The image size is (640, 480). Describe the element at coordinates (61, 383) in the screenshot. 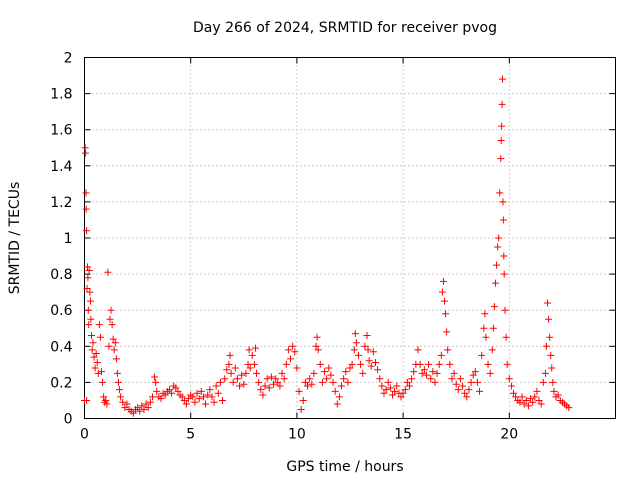

I see `y-tick-label: 0.2` at that location.